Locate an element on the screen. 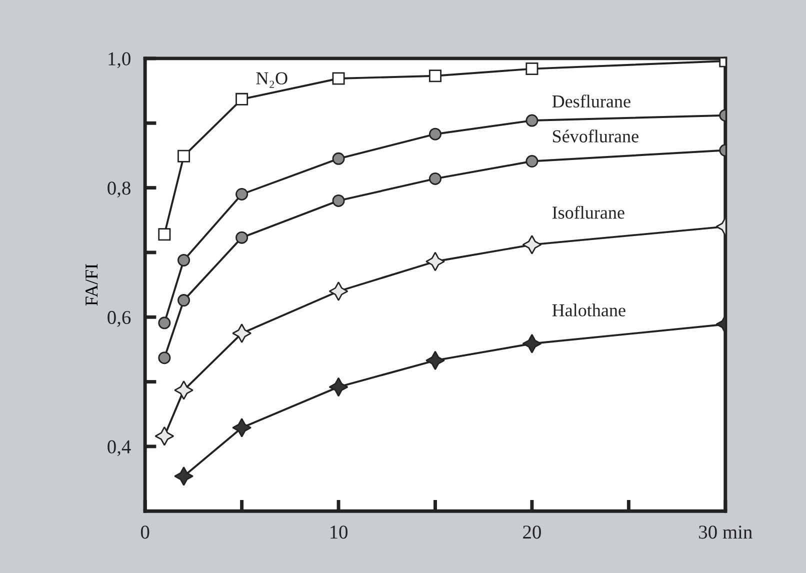  x-tick-label: 0 is located at coordinates (145, 532).